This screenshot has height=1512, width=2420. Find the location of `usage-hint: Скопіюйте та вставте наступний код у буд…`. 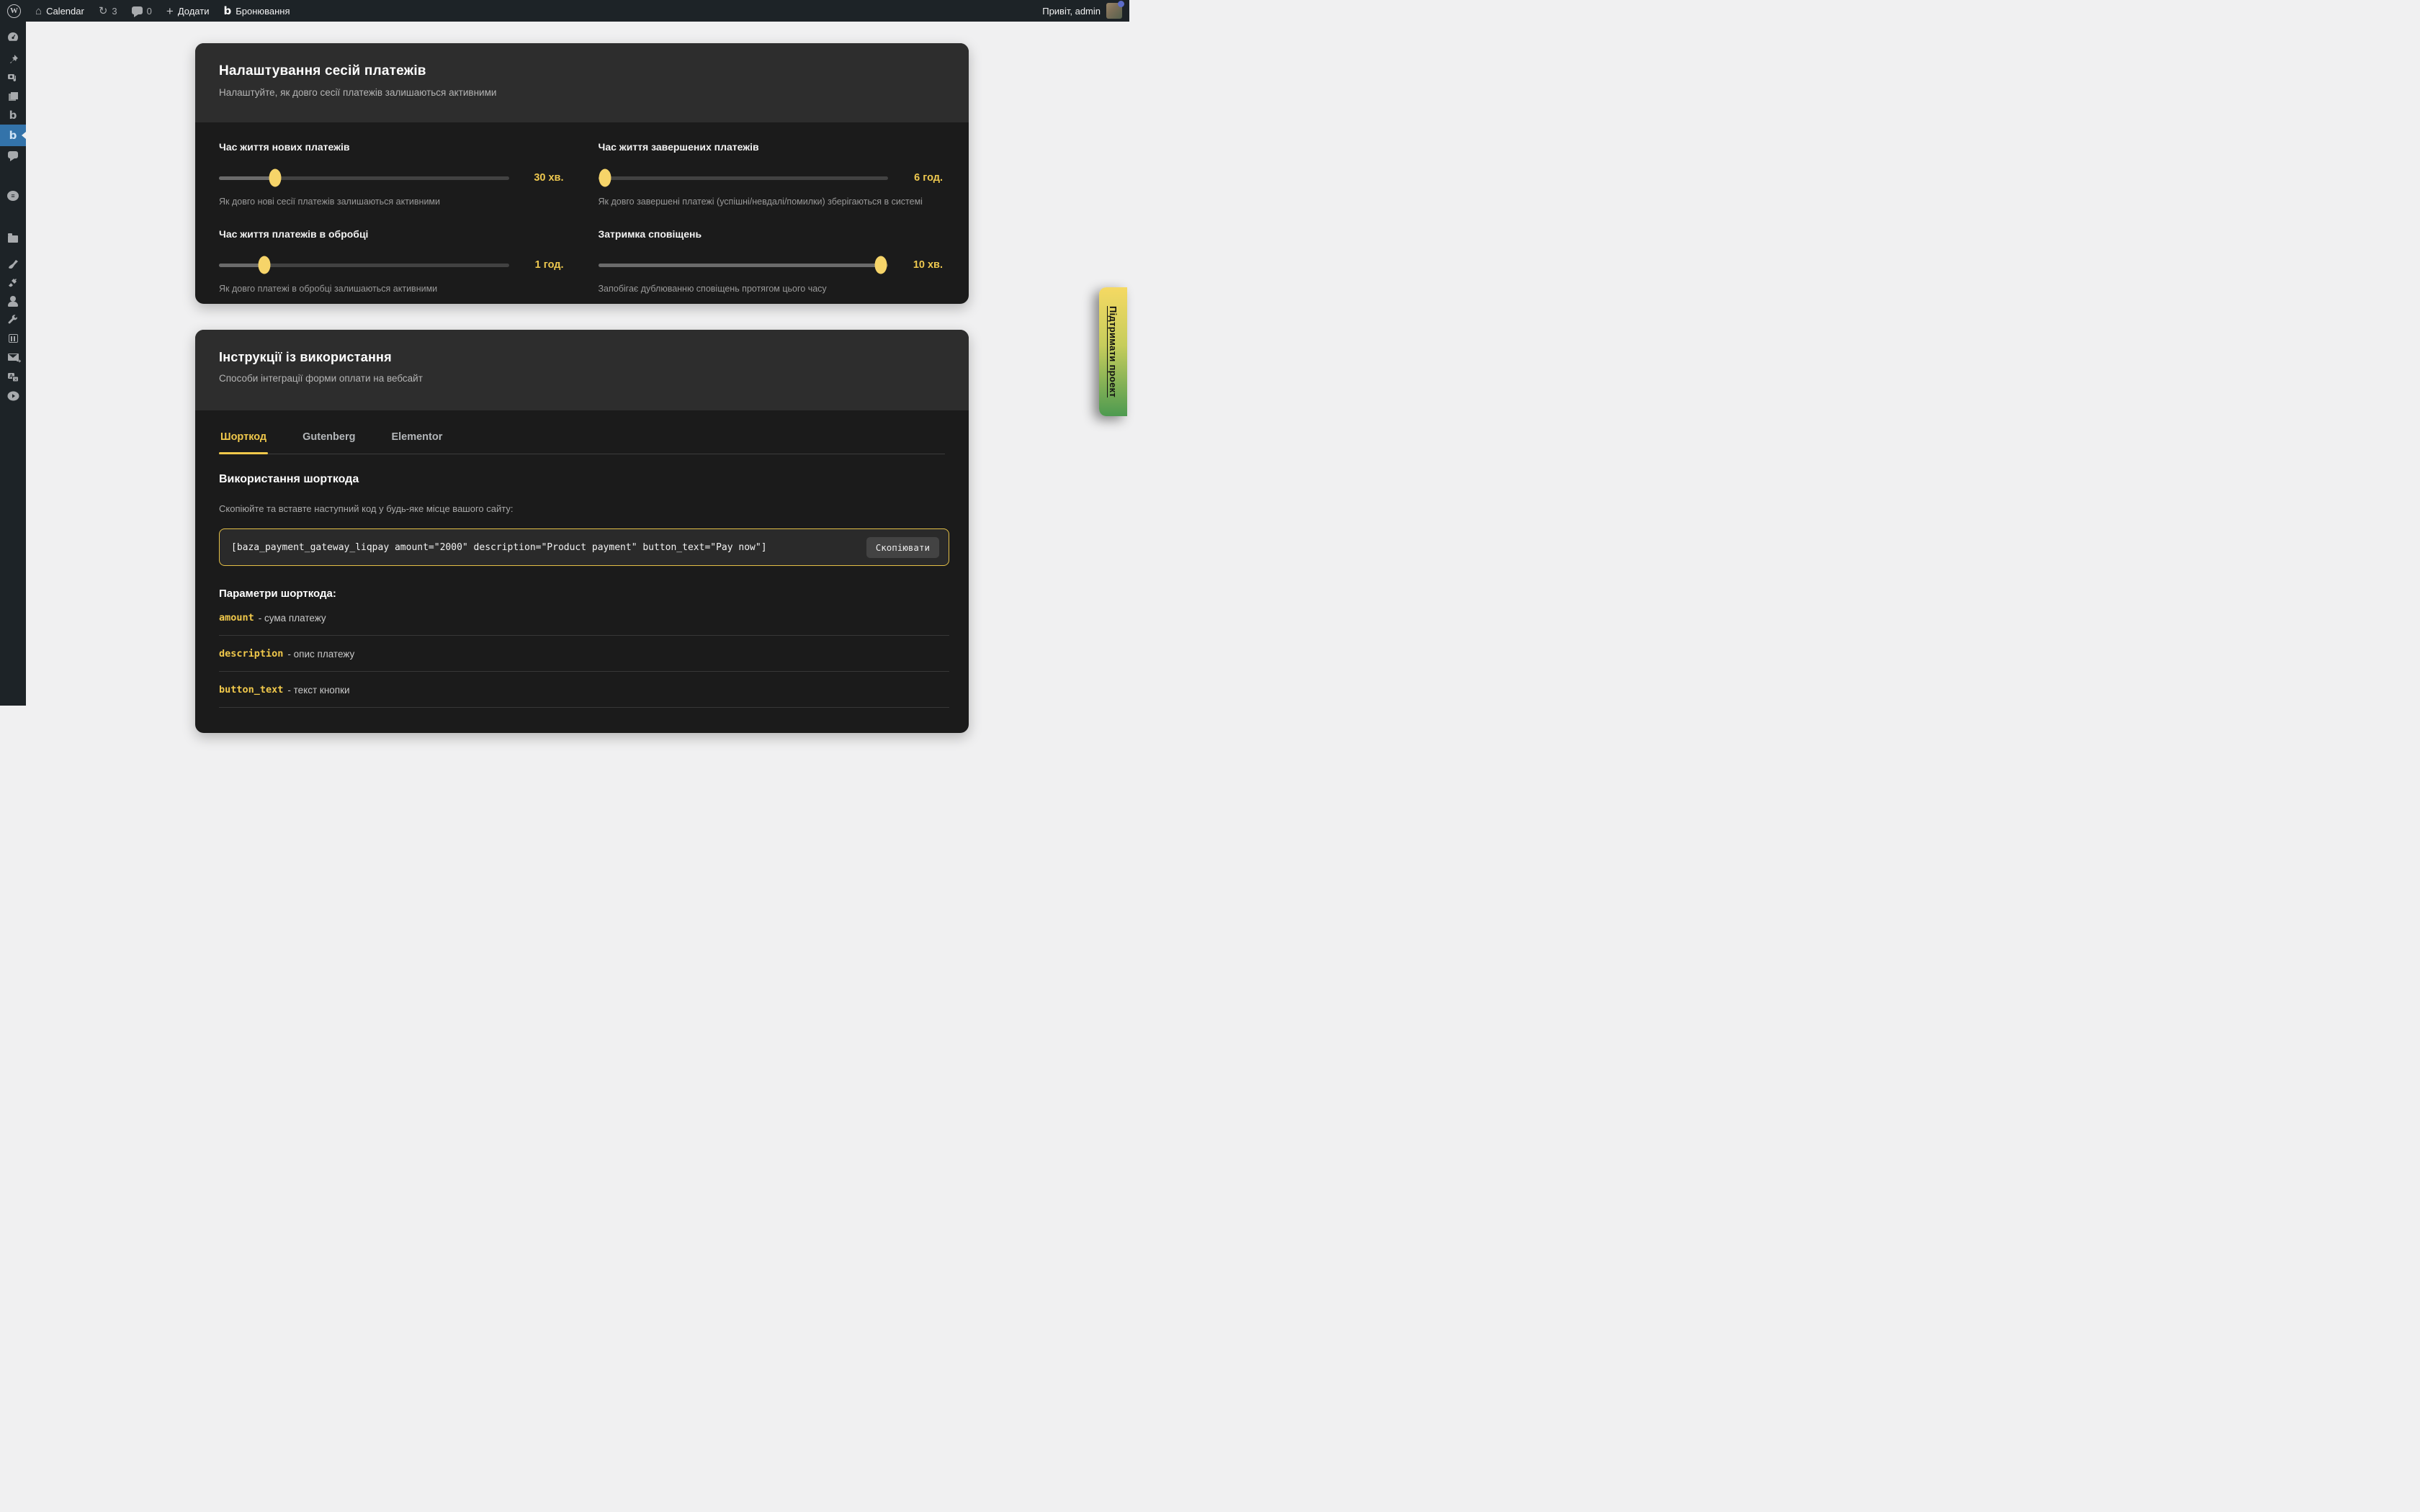

usage-hint: Скопіюйте та вставте наступний код у буд… is located at coordinates (366, 508).